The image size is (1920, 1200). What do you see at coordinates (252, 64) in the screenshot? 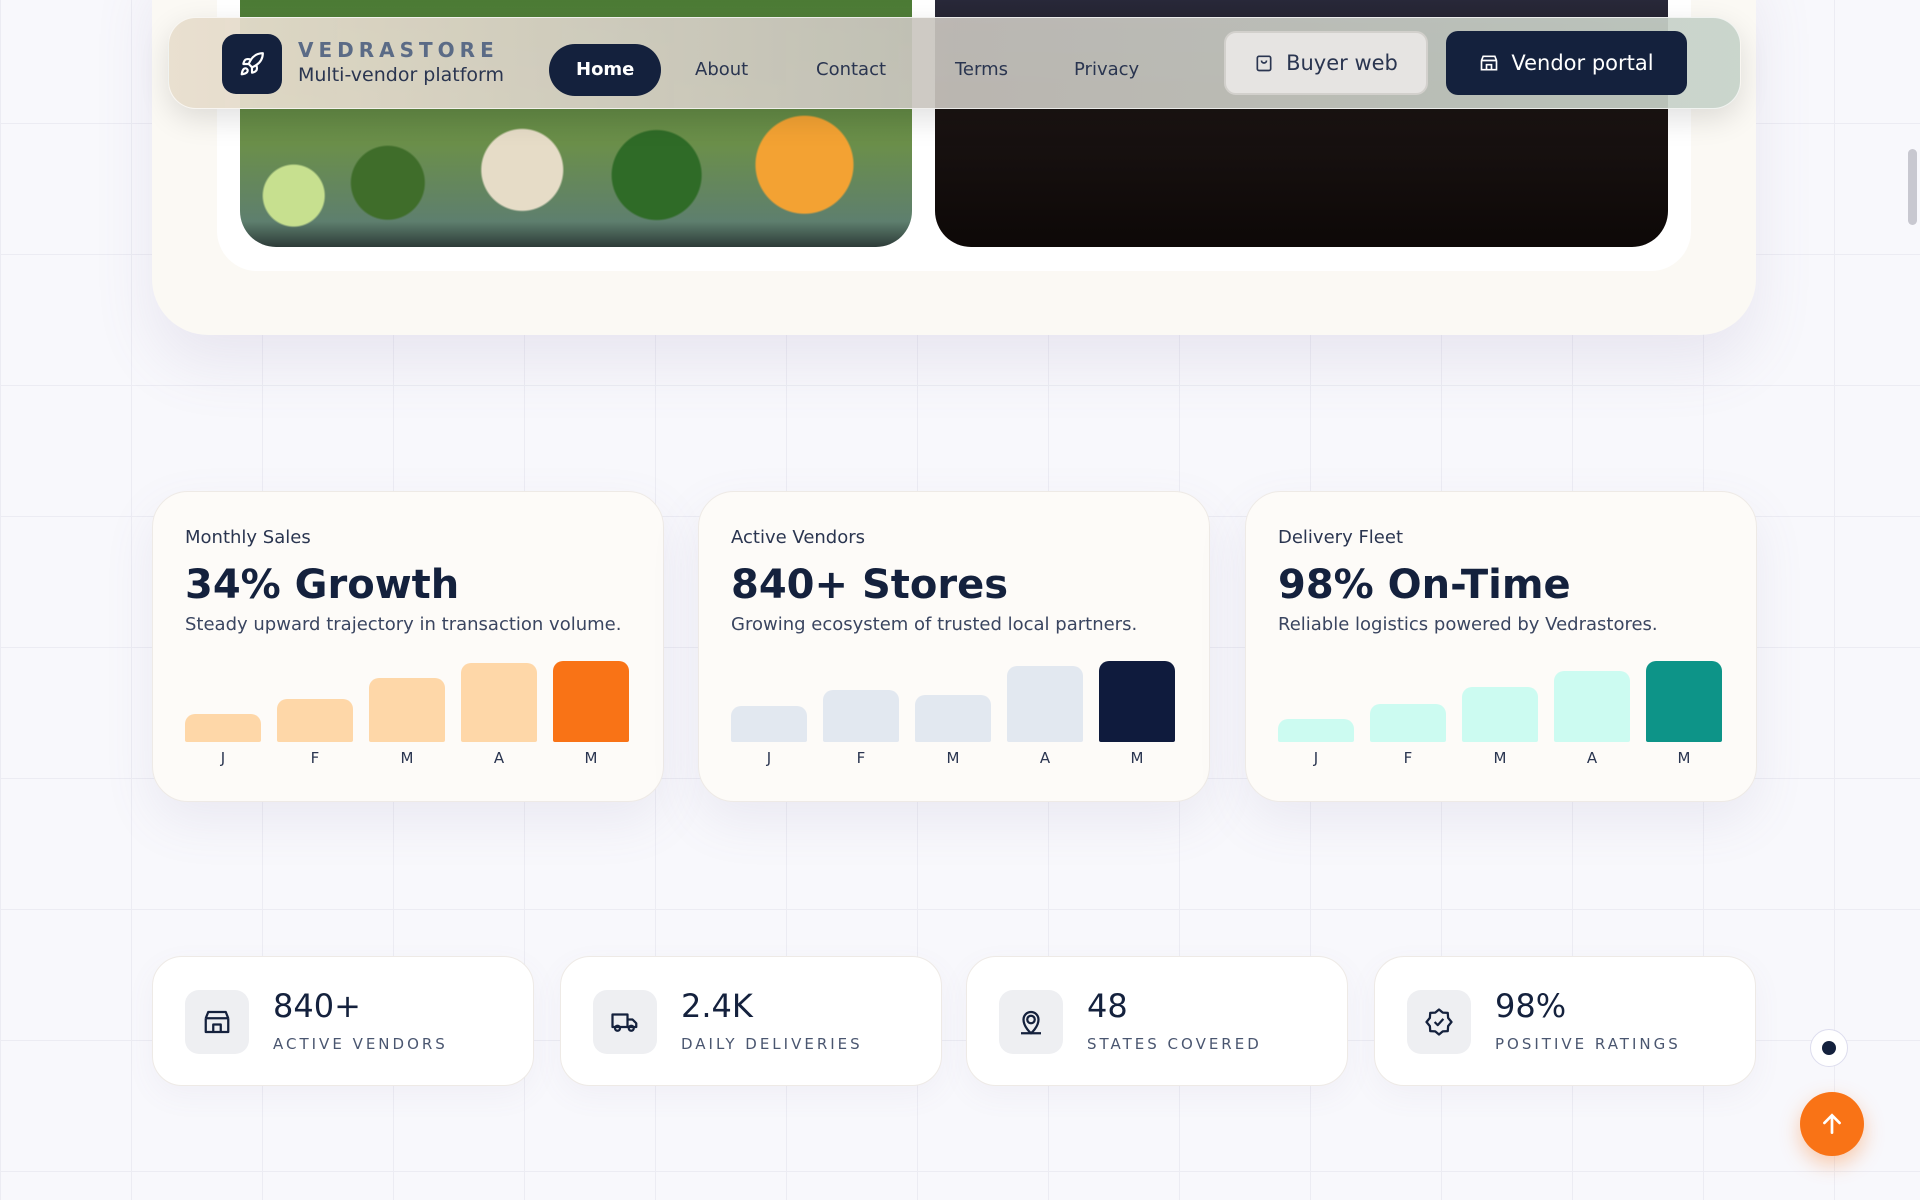
I see `logo` at bounding box center [252, 64].